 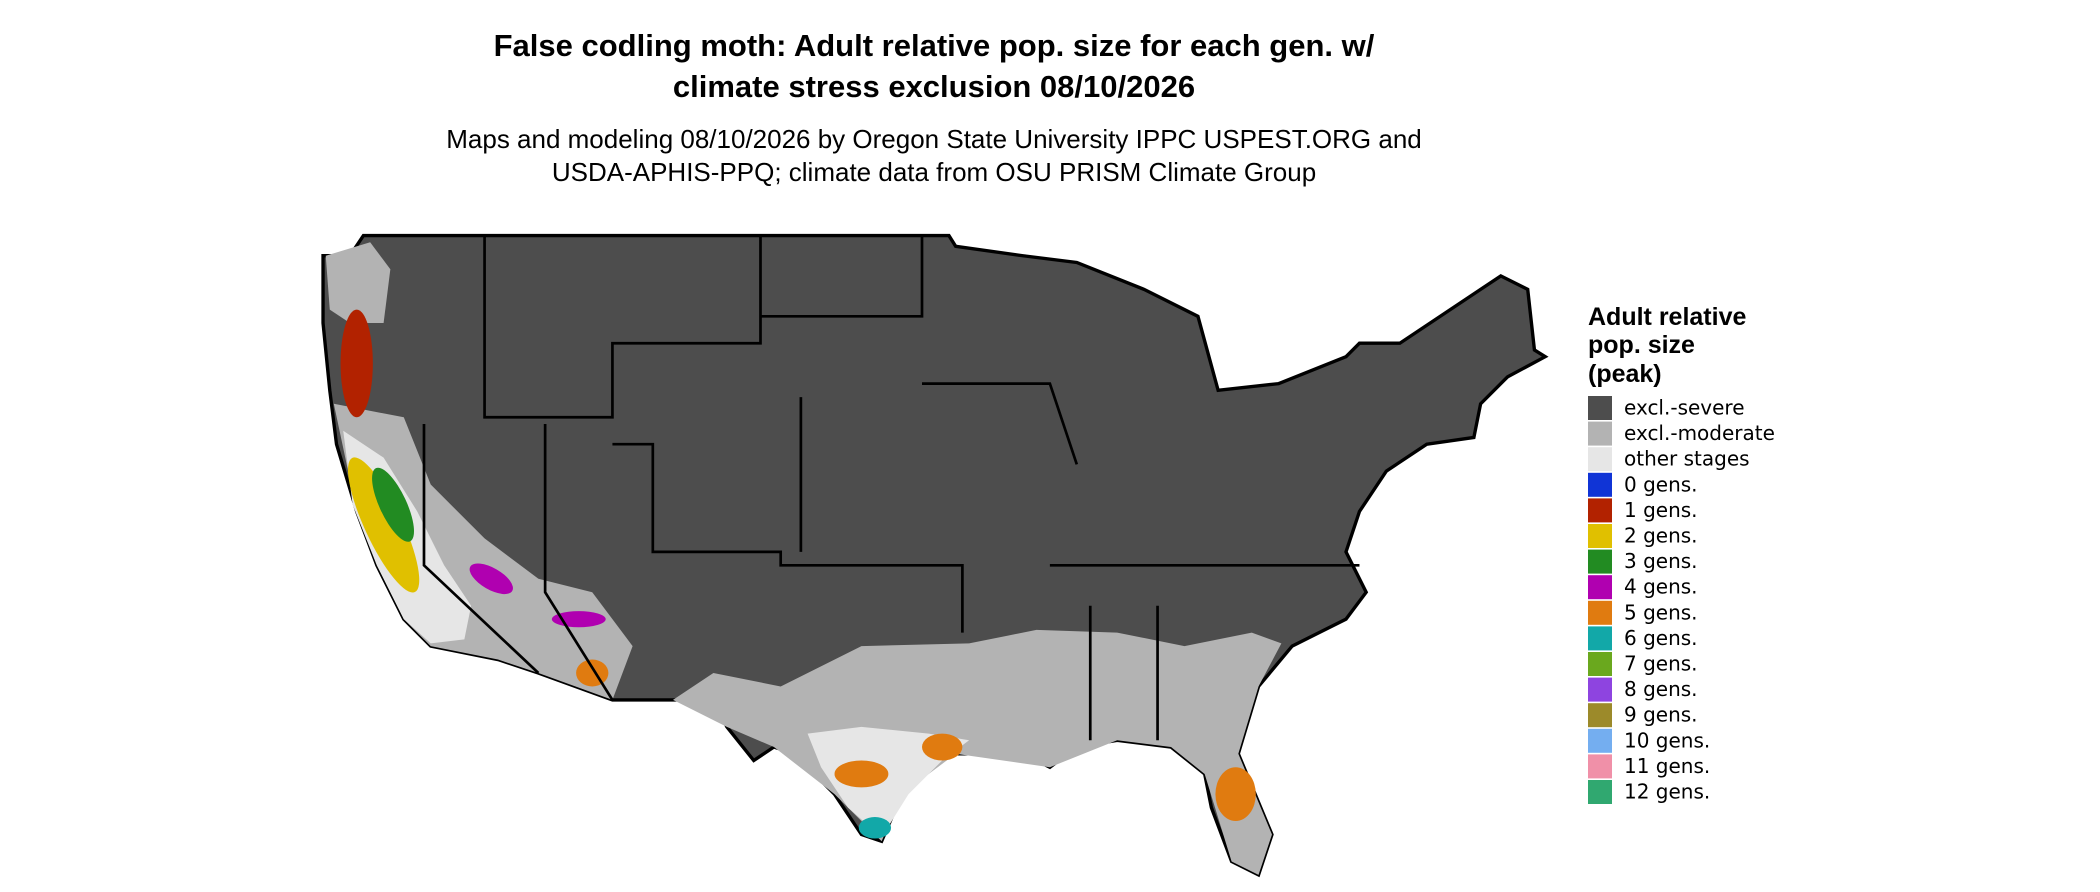 What do you see at coordinates (1667, 317) in the screenshot?
I see `legend-title: Adult relative` at bounding box center [1667, 317].